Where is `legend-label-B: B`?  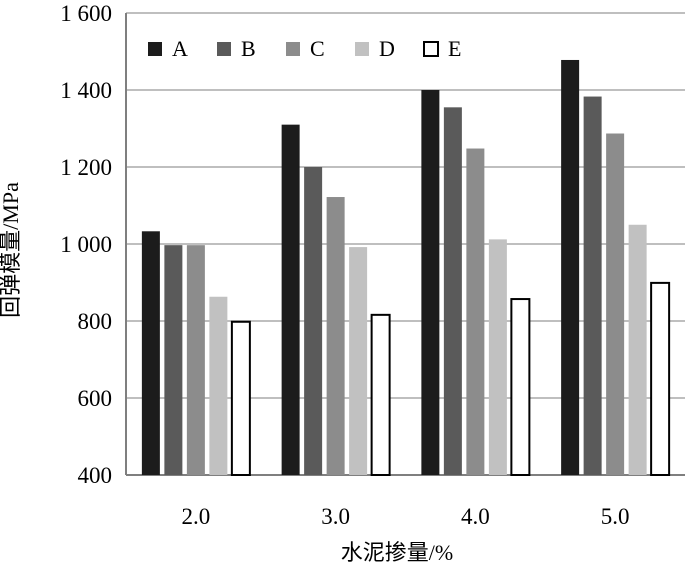
legend-label-B: B is located at coordinates (248, 48).